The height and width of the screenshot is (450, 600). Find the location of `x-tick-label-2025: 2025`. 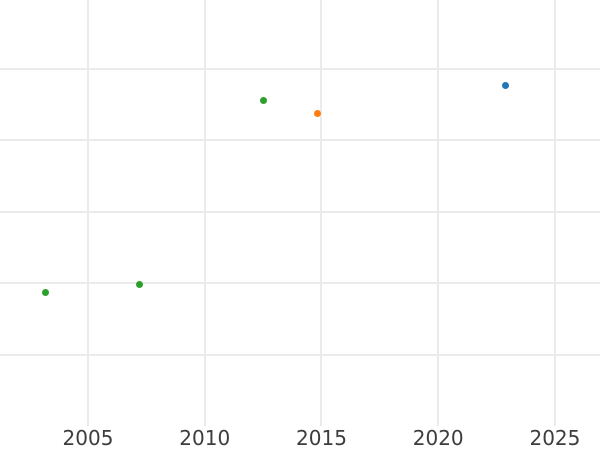

x-tick-label-2025: 2025 is located at coordinates (555, 438).